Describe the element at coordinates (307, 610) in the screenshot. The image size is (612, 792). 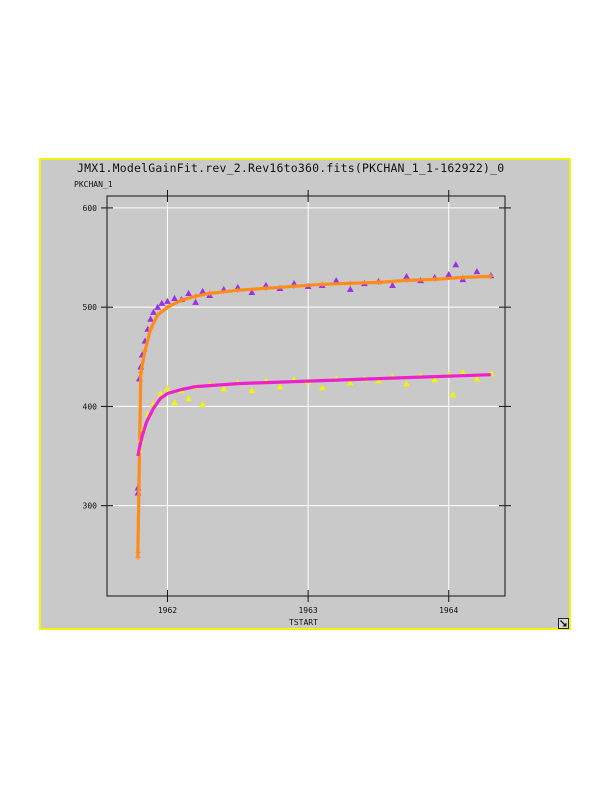
I see `x-tick-label: 1963` at that location.